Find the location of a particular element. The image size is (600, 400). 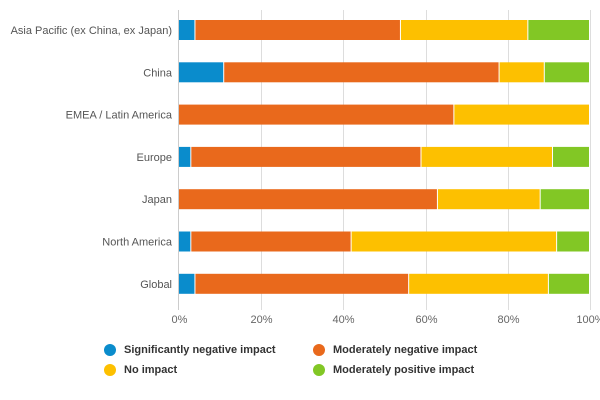

category-label: North America is located at coordinates (137, 243).